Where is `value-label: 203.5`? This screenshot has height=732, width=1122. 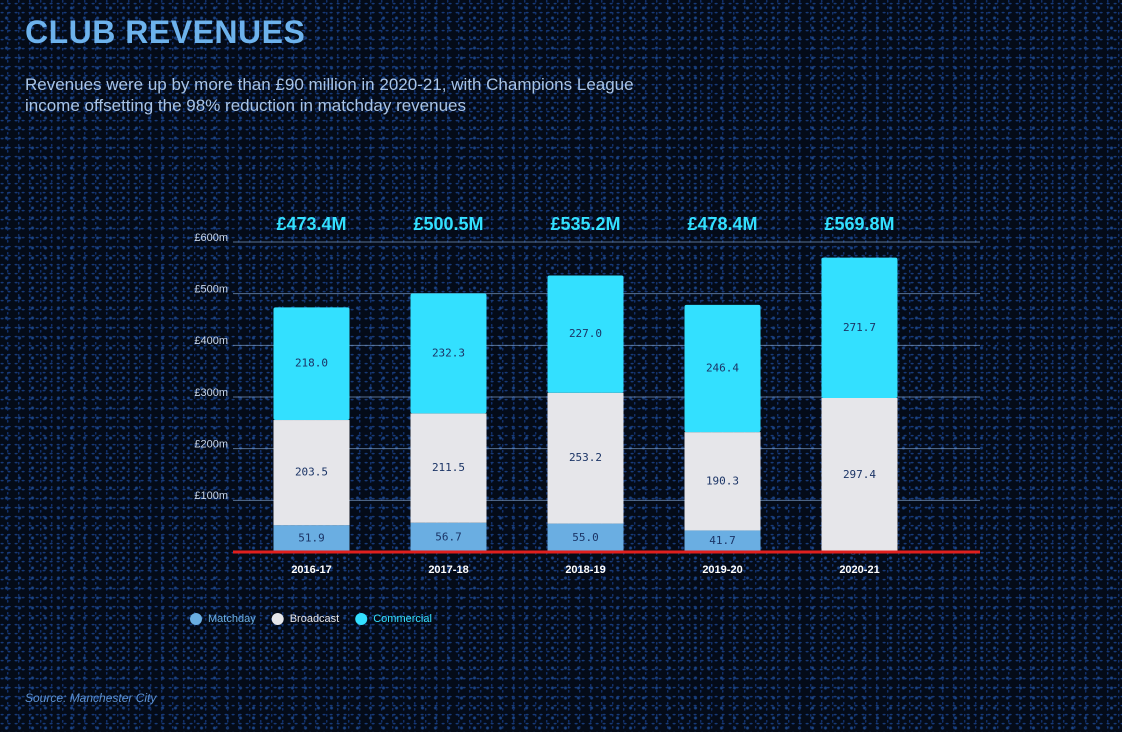
value-label: 203.5 is located at coordinates (311, 472).